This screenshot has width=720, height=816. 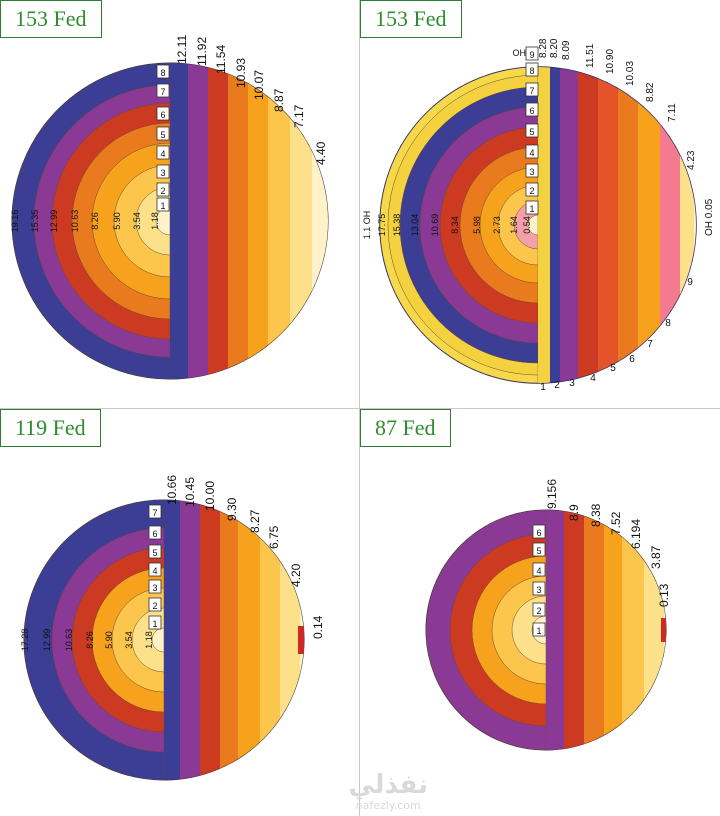 I want to click on right-value: 8.9, so click(x=574, y=512).